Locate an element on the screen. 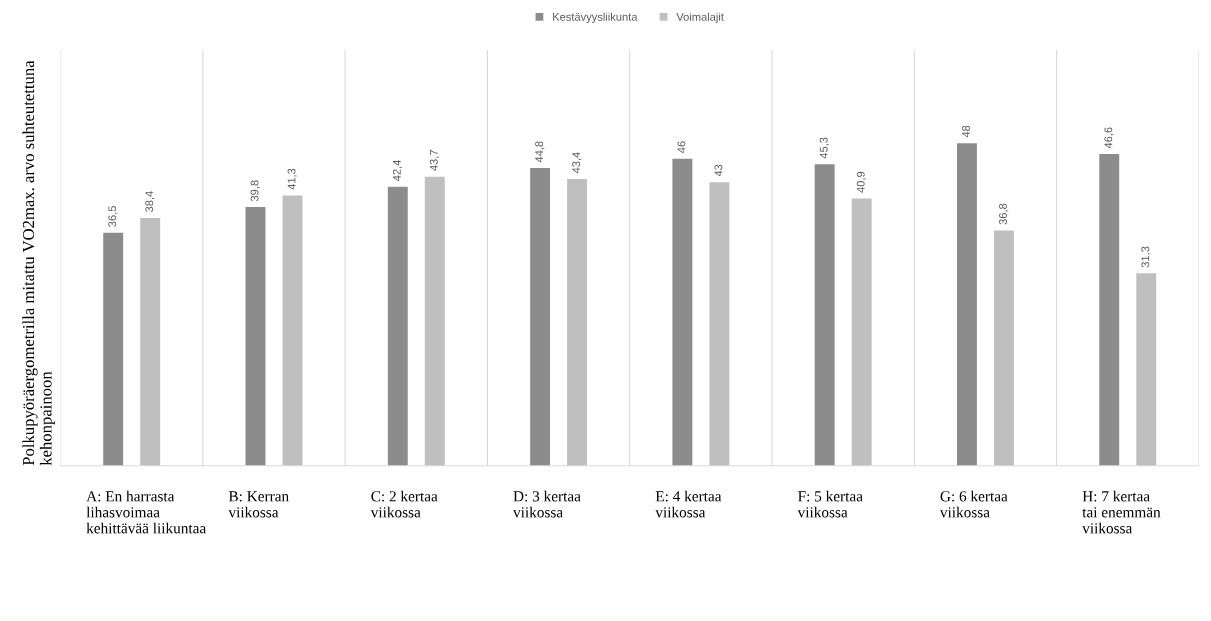  x-tick-label: C: 2 kertaa viikossa is located at coordinates (404, 504).